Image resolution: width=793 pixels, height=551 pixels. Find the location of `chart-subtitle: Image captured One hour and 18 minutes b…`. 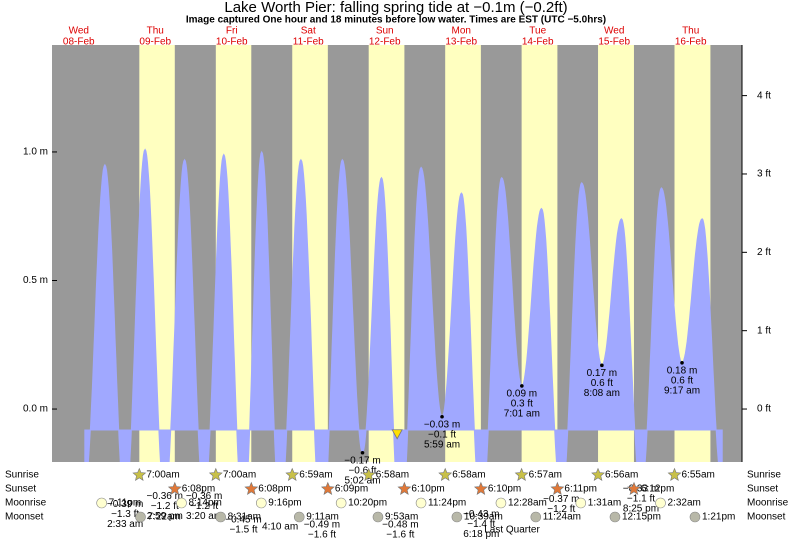

chart-subtitle: Image captured One hour and 18 minutes b… is located at coordinates (396, 20).